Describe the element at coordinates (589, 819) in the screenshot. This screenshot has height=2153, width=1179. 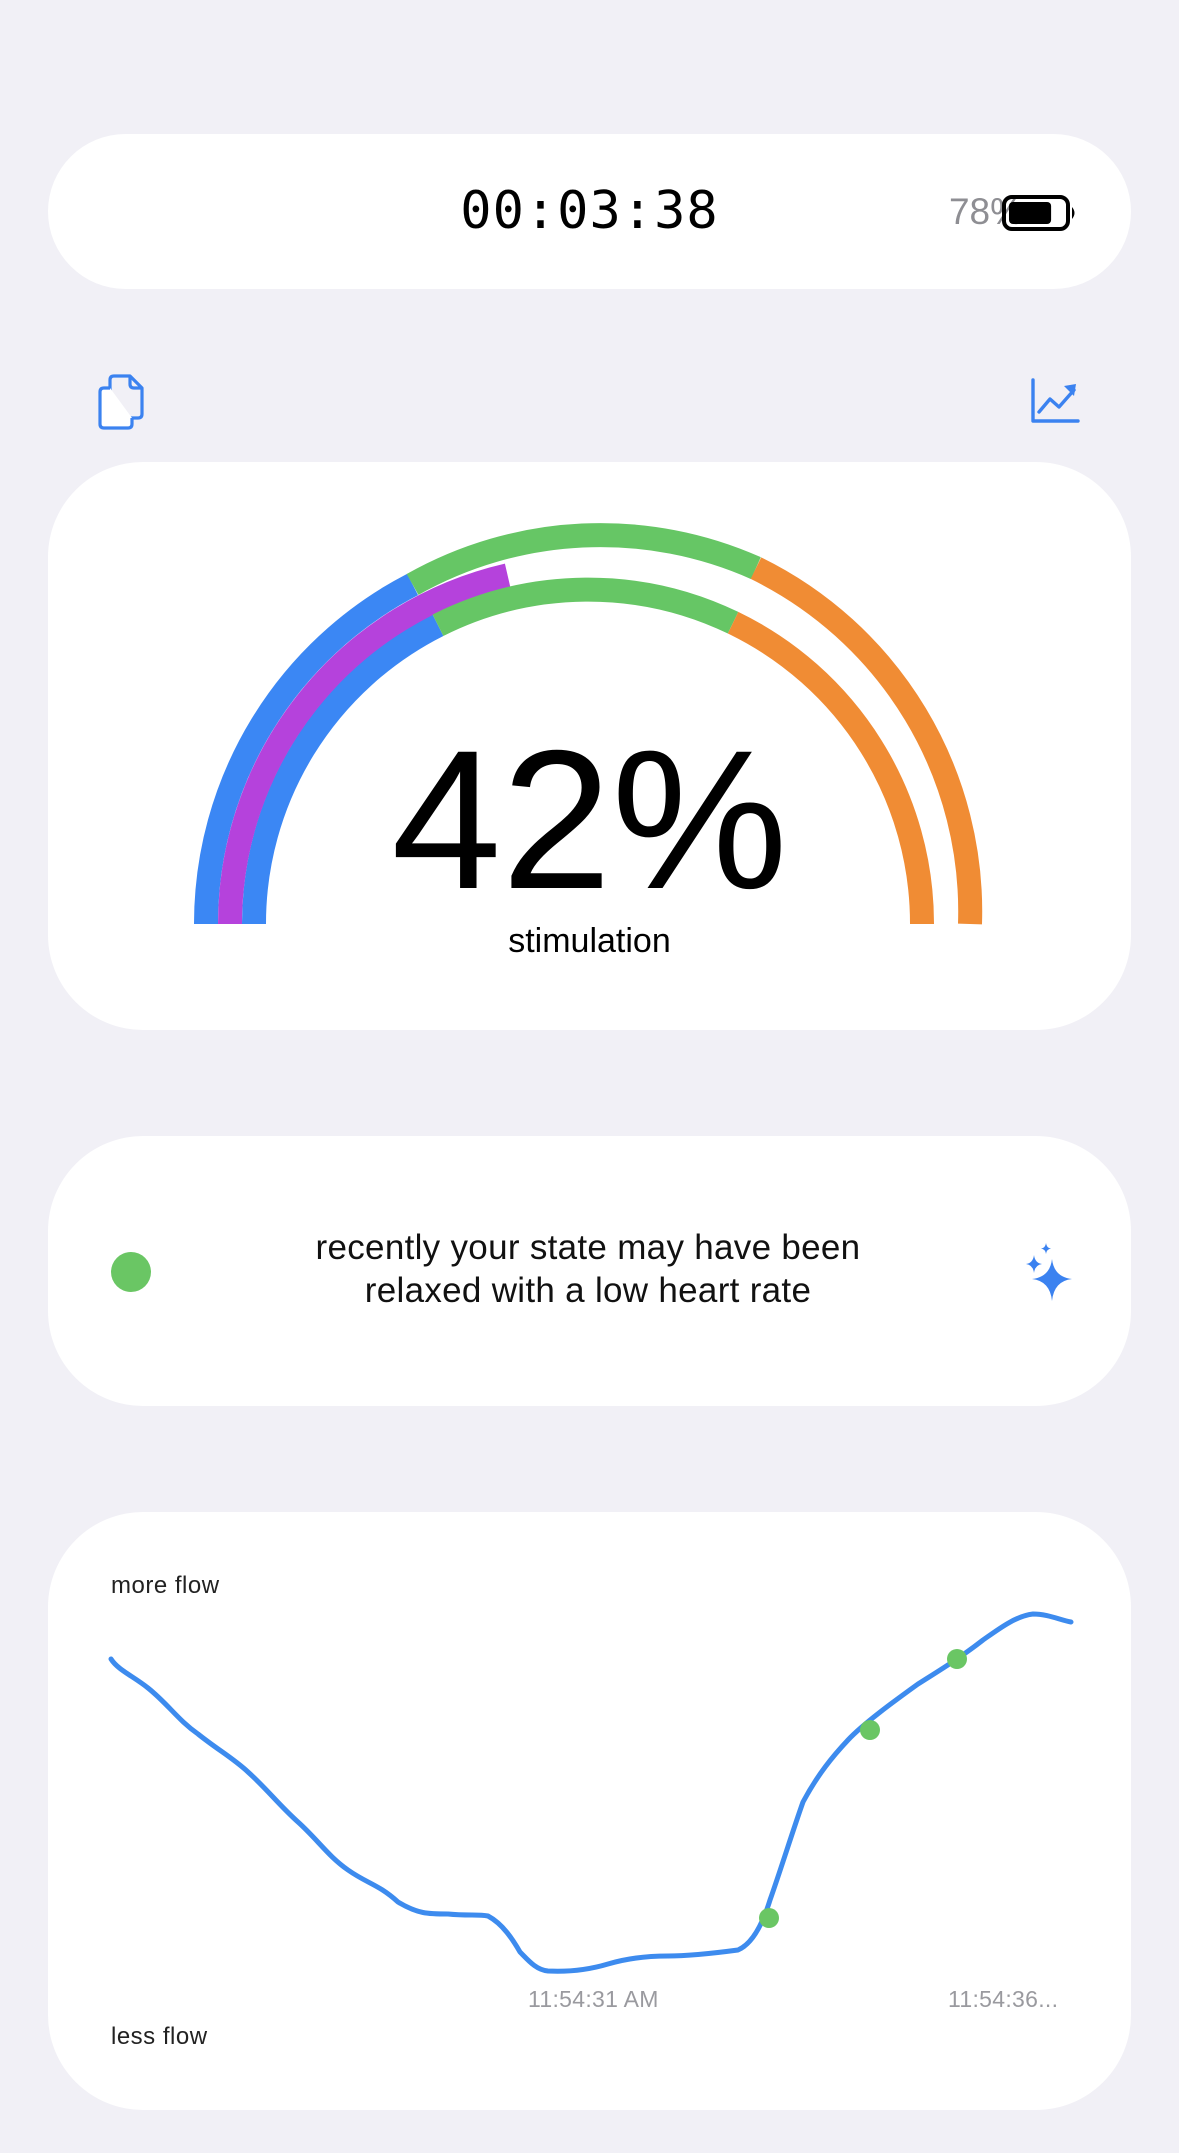
I see `stimulation-percentage: 42%` at that location.